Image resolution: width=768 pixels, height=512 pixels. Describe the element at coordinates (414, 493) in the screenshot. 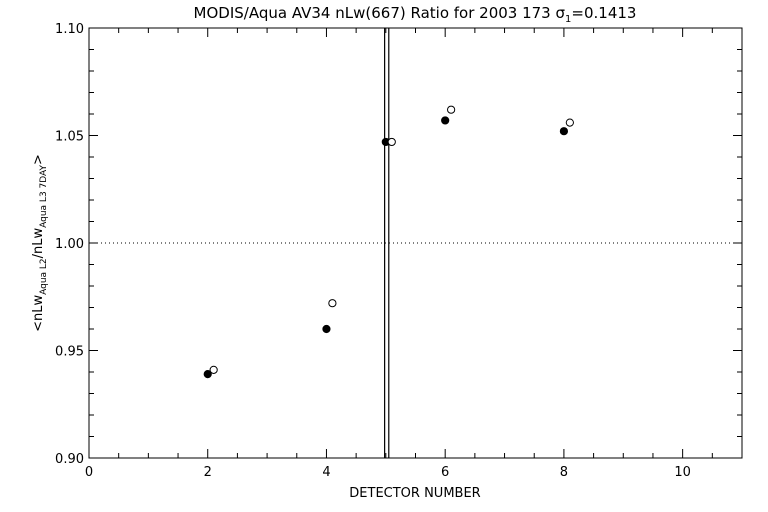

I see `x-axis-label: DETECTOR NUMBER` at that location.